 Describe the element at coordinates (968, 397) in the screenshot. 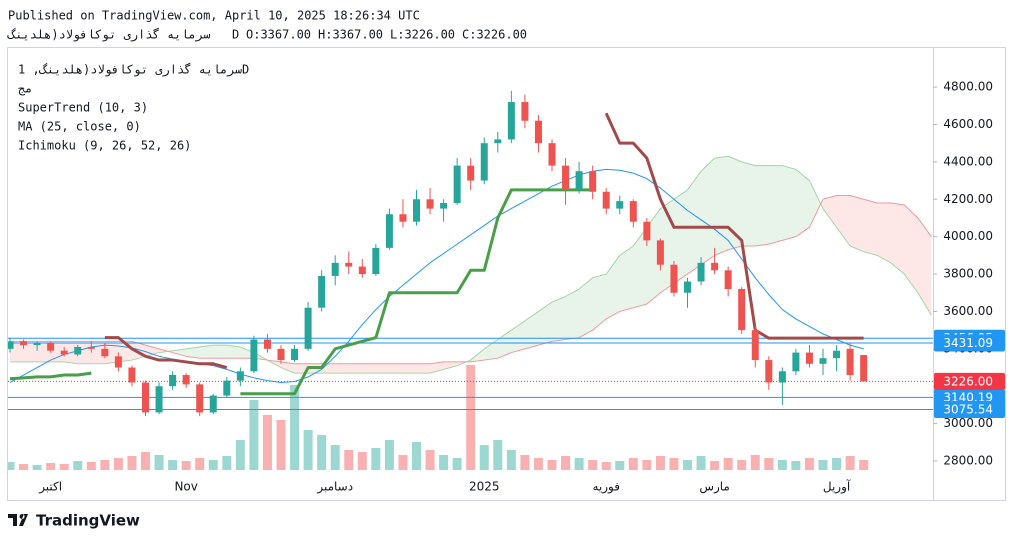

I see `price-badge-label: 3140.19` at that location.